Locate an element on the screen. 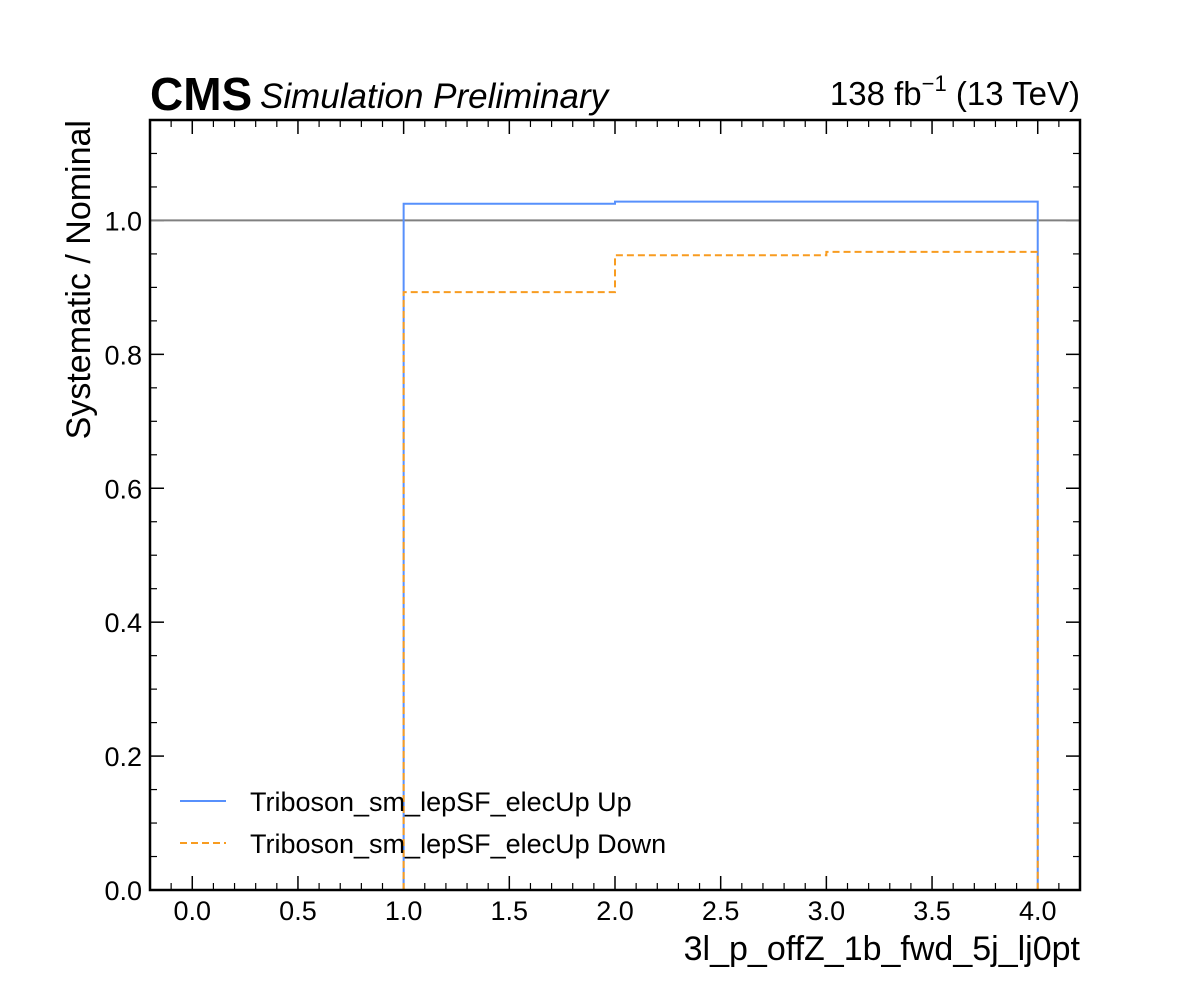 Image resolution: width=1200 pixels, height=1000 pixels. y-tick-label: 0.6 is located at coordinates (123, 489).